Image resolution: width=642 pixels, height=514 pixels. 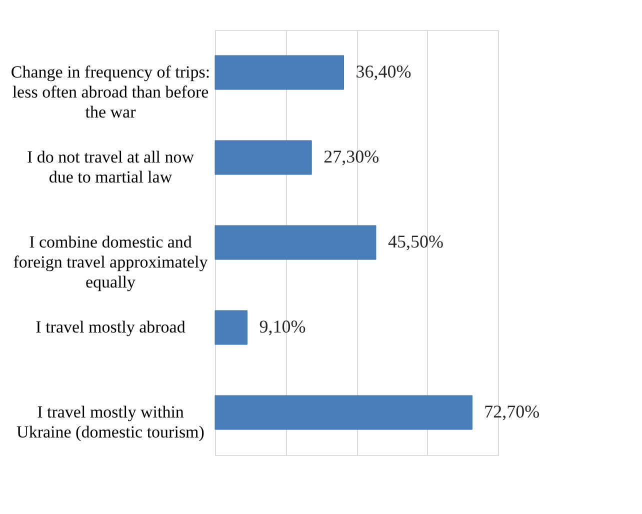 I want to click on data-label: 72,70%, so click(x=512, y=412).